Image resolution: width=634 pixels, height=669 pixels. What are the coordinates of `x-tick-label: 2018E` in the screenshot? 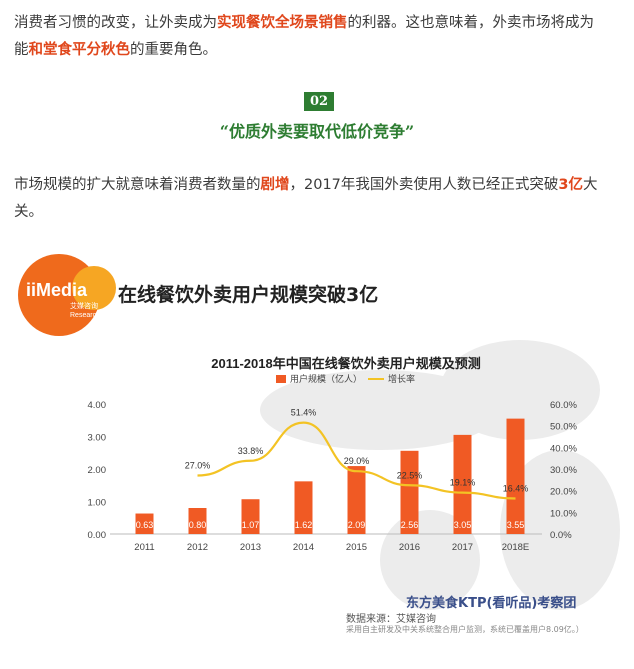 It's located at (515, 547).